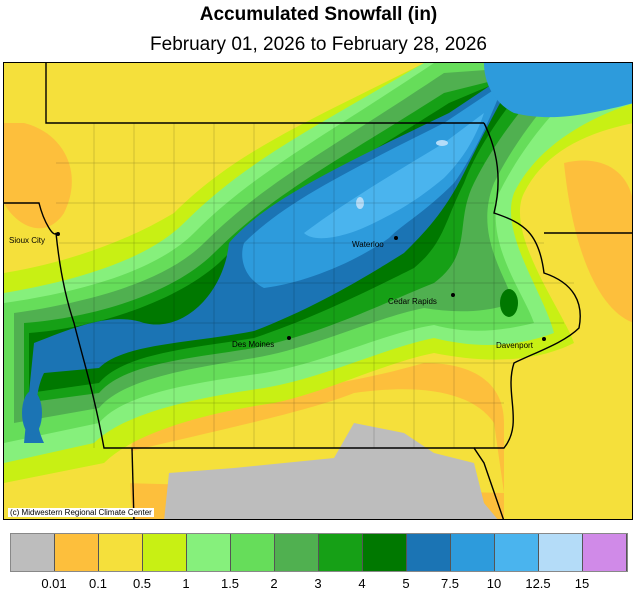  Describe the element at coordinates (582, 583) in the screenshot. I see `legend-label: 15` at that location.